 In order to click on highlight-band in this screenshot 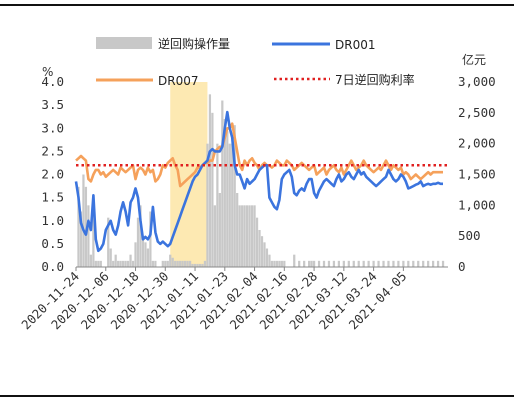, I will do `click(189, 174)`.